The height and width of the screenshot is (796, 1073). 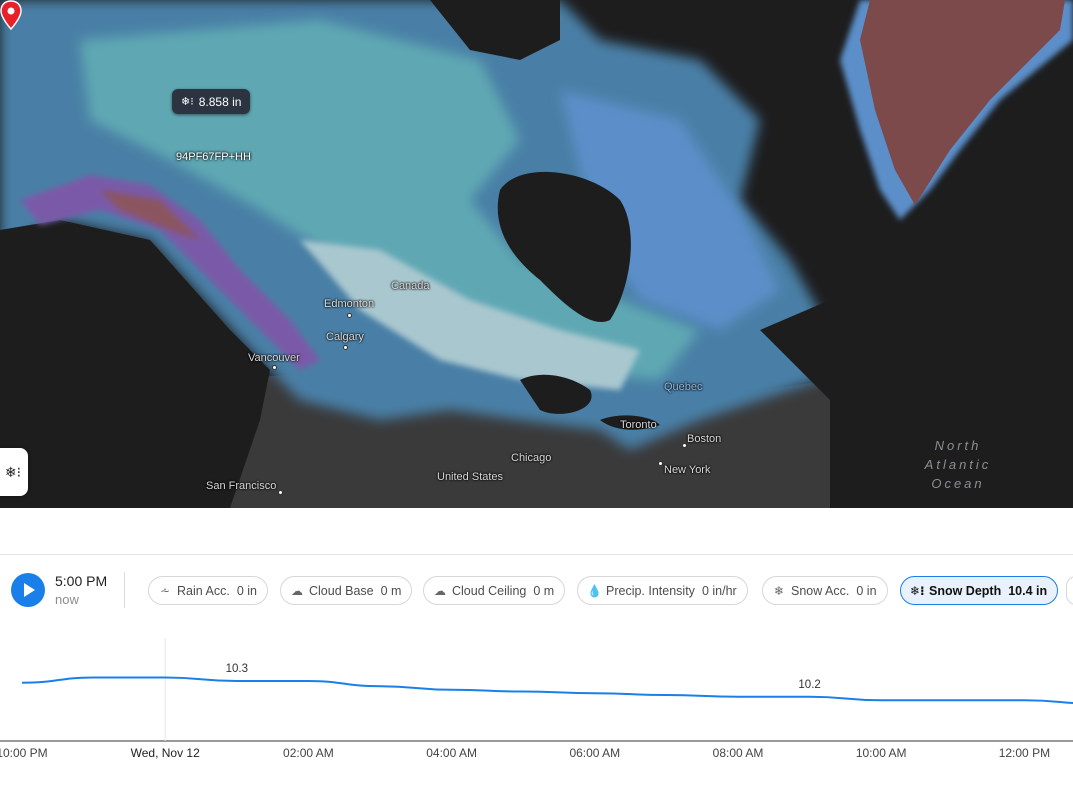 I want to click on cloud-base-icon: ☁, so click(x=297, y=590).